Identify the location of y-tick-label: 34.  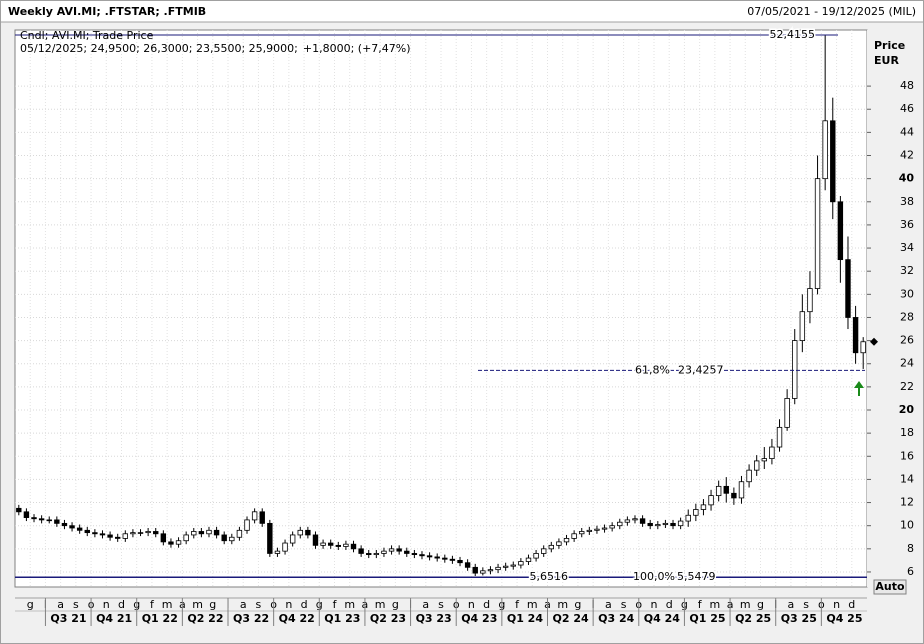
(907, 247).